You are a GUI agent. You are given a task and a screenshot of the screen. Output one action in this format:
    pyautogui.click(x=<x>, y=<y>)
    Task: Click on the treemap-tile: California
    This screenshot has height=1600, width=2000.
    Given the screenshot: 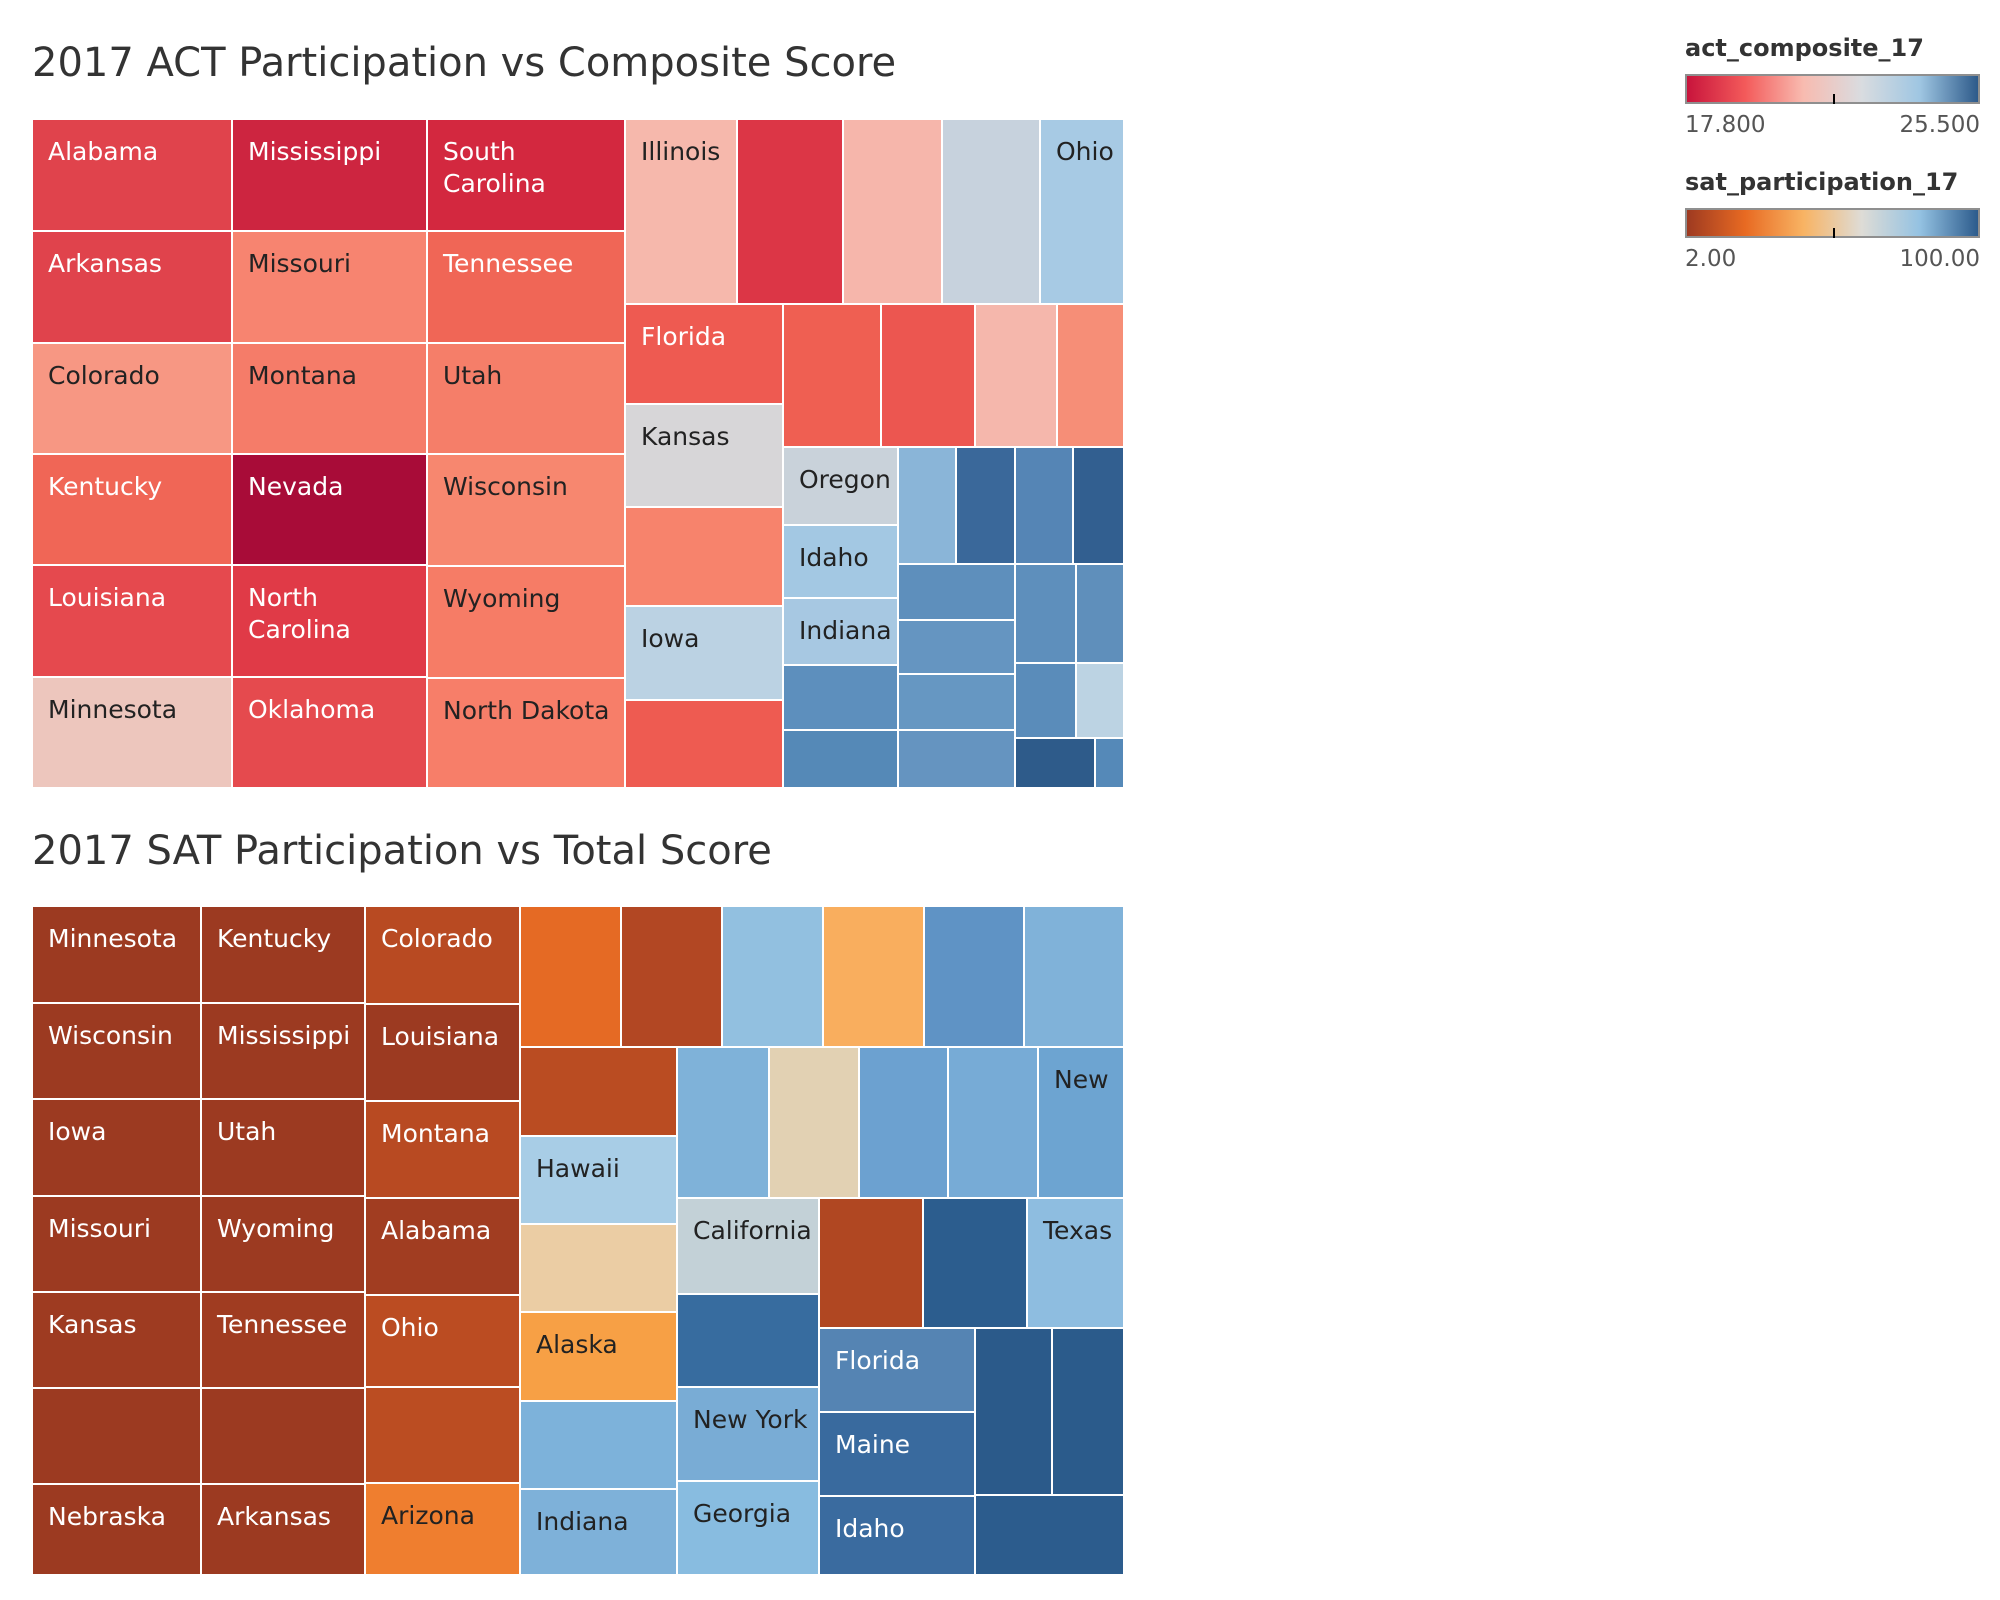 What is the action you would take?
    pyautogui.click(x=748, y=1246)
    